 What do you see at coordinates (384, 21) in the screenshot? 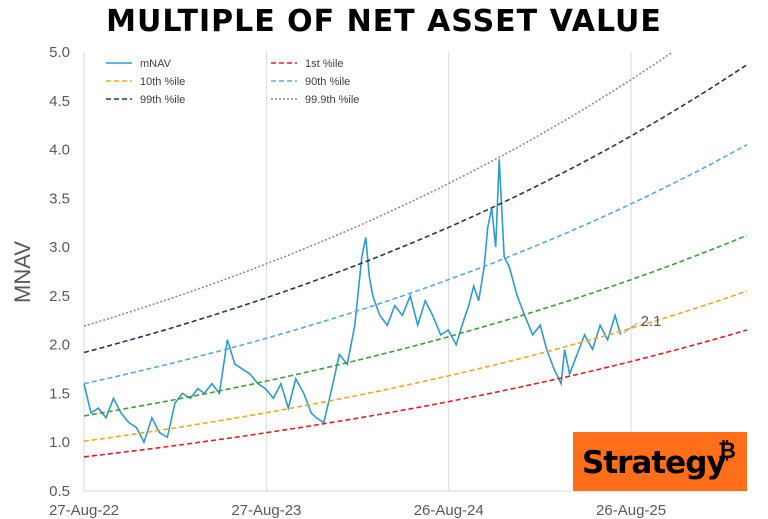
I see `chart-title: MULTIPLE OF NET ASSET VALUE` at bounding box center [384, 21].